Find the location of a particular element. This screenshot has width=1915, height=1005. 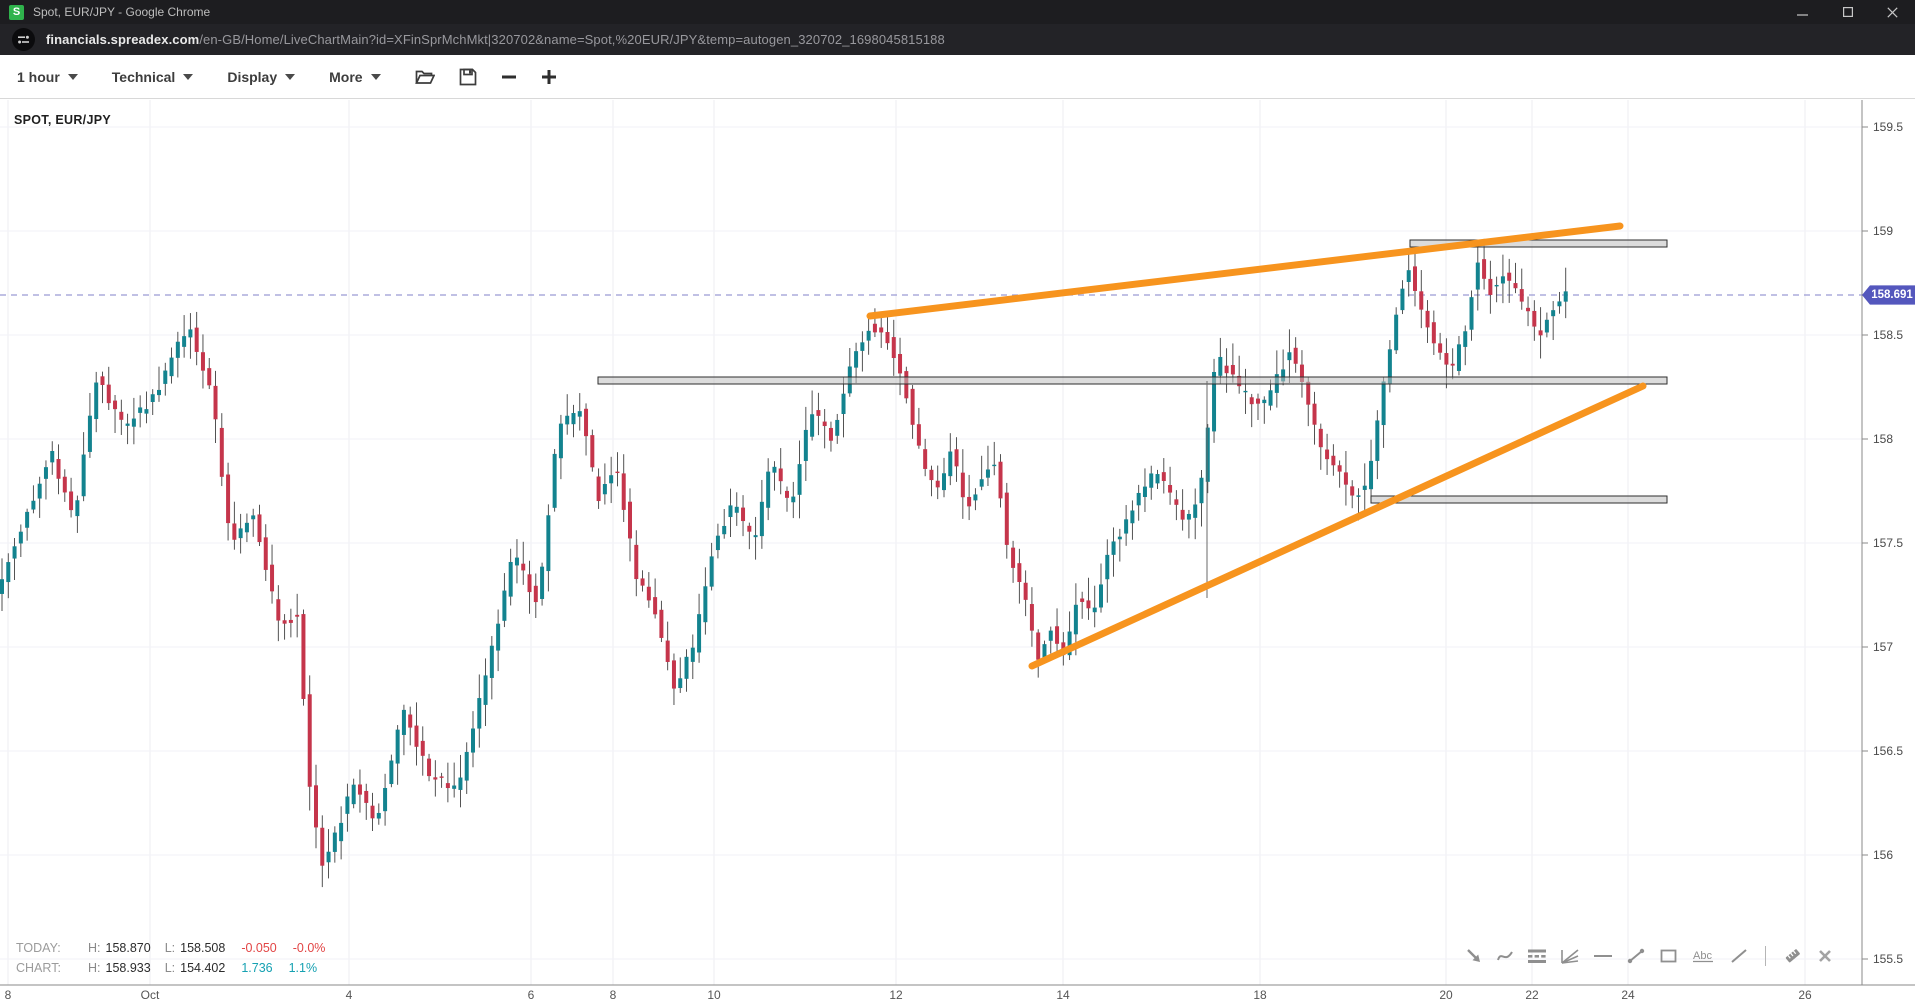

trendline-upper is located at coordinates (1245, 271).